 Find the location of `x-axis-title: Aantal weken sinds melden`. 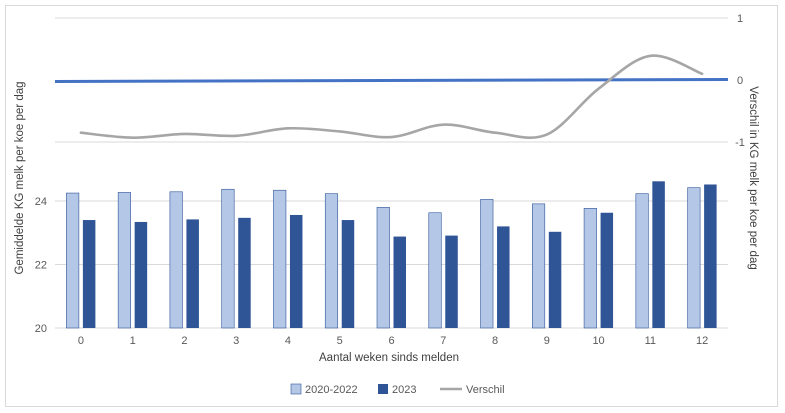

x-axis-title: Aantal weken sinds melden is located at coordinates (389, 358).